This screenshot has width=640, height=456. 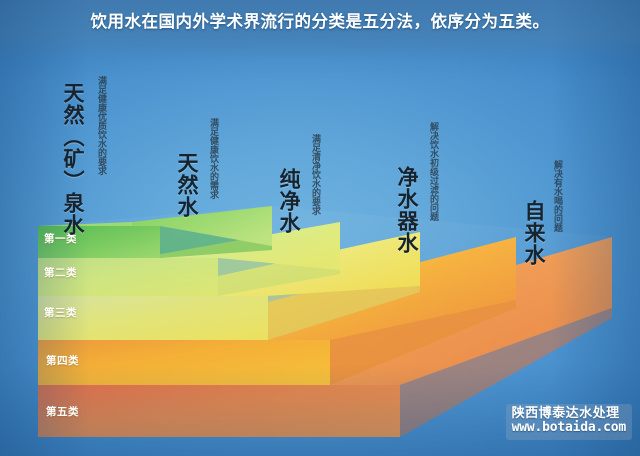 I want to click on category-desc-1: 满足健康优质饮水的要求, so click(x=101, y=125).